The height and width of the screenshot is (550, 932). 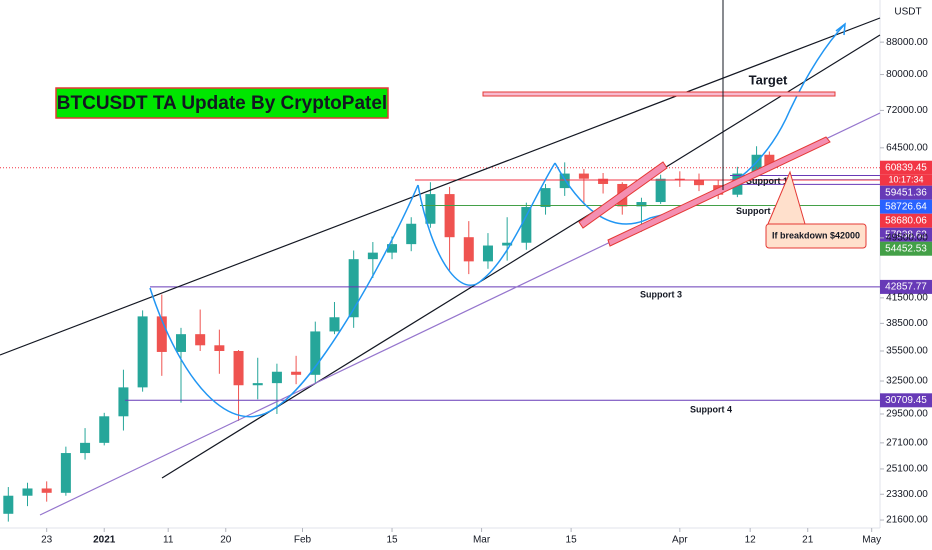 What do you see at coordinates (168, 540) in the screenshot?
I see `x-tick-label: 11` at bounding box center [168, 540].